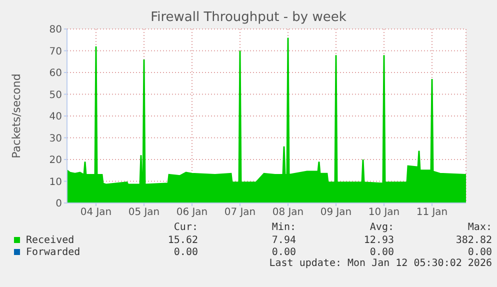 This screenshot has height=287, width=497. I want to click on x-tick-label: 09 Jan, so click(336, 212).